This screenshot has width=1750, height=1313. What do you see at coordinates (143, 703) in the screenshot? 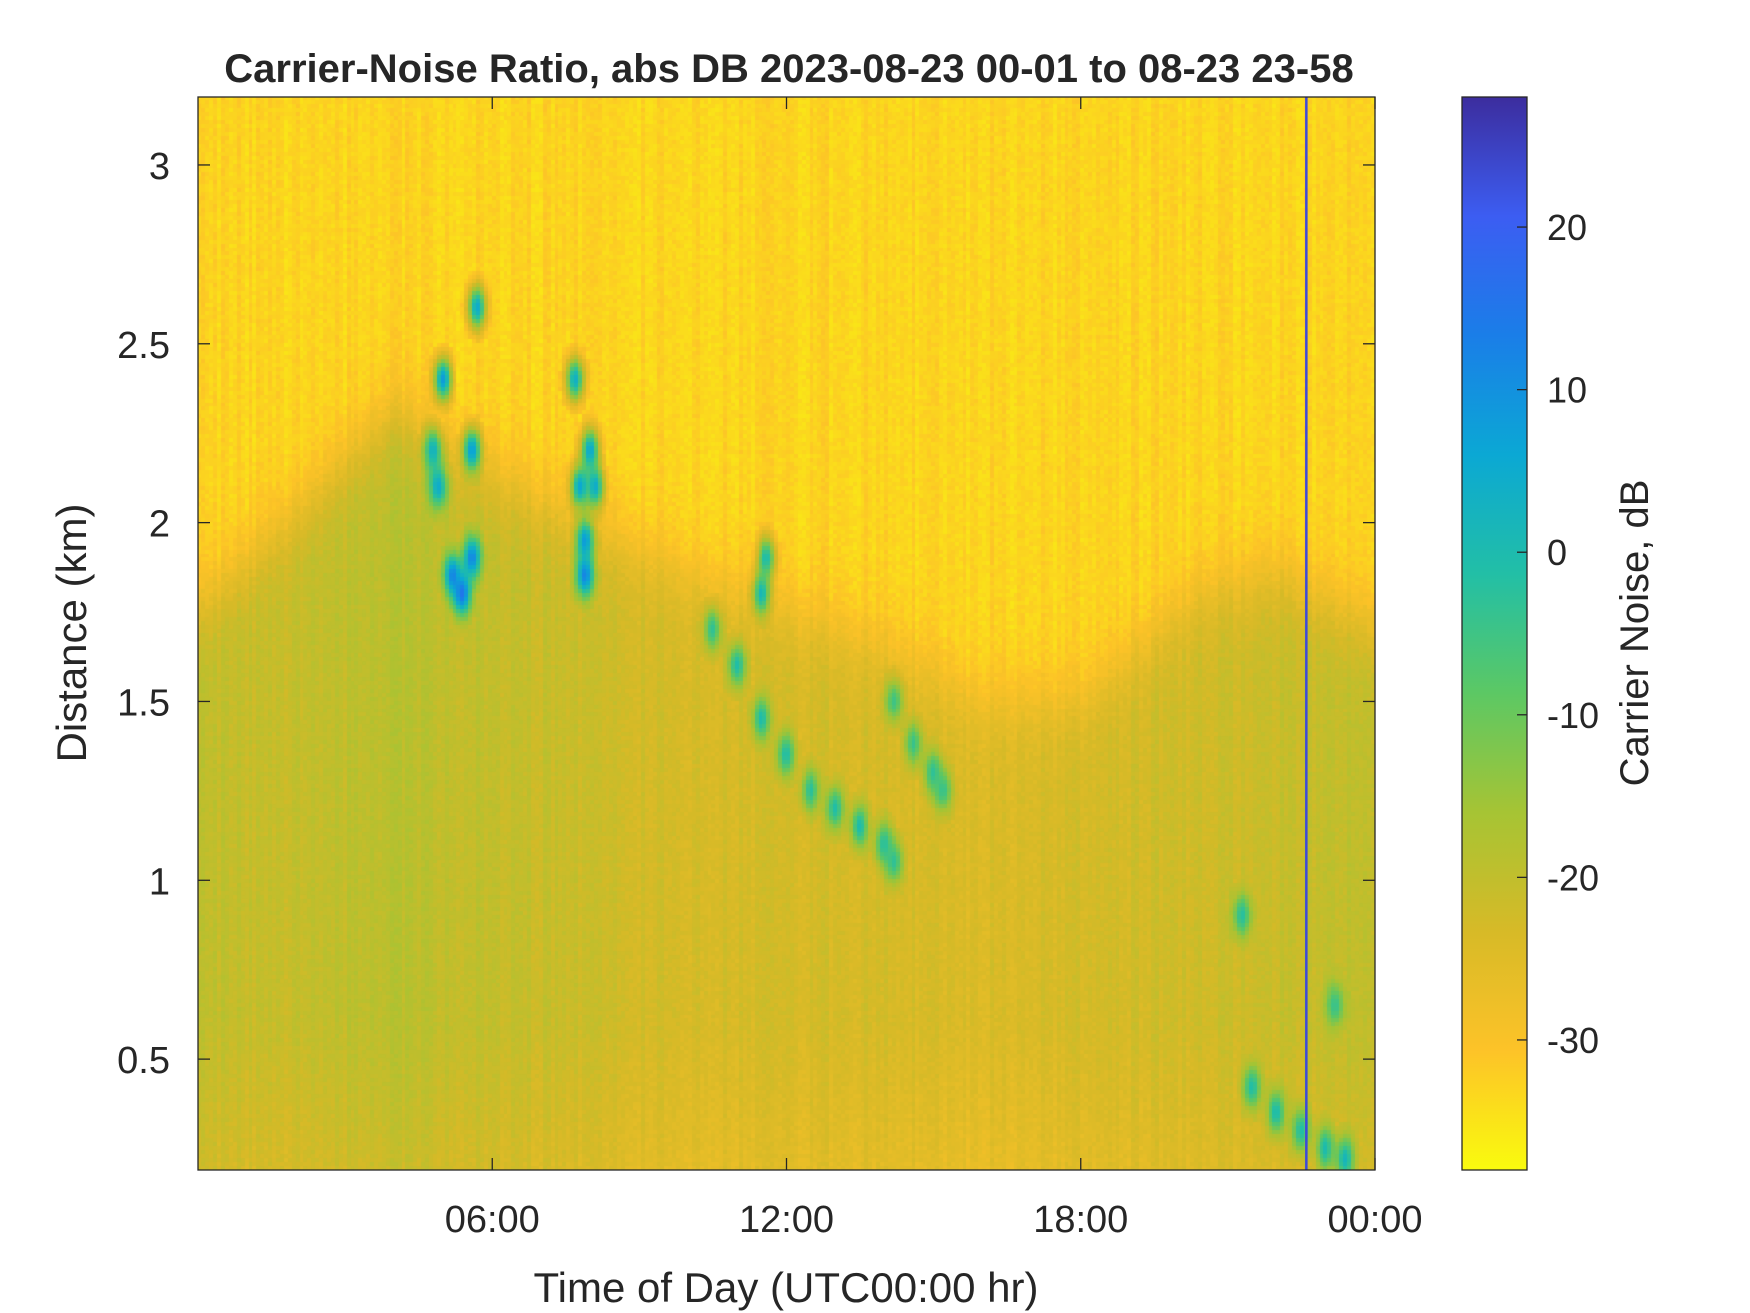
I see `y-tick-label: 1.5` at bounding box center [143, 703].